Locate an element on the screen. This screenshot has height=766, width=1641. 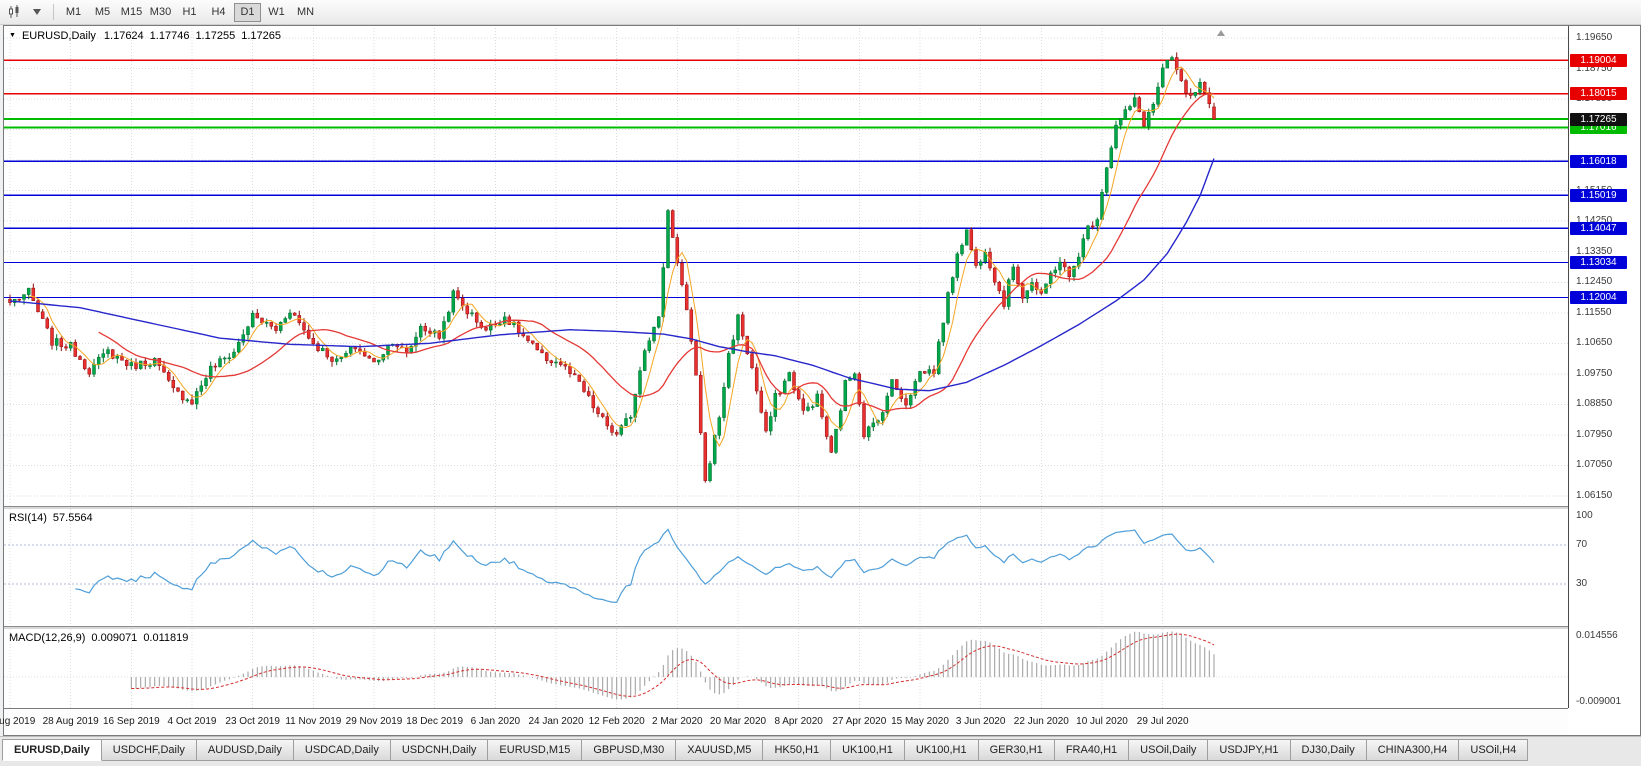
chart-type-dropdown-icon is located at coordinates (37, 12).